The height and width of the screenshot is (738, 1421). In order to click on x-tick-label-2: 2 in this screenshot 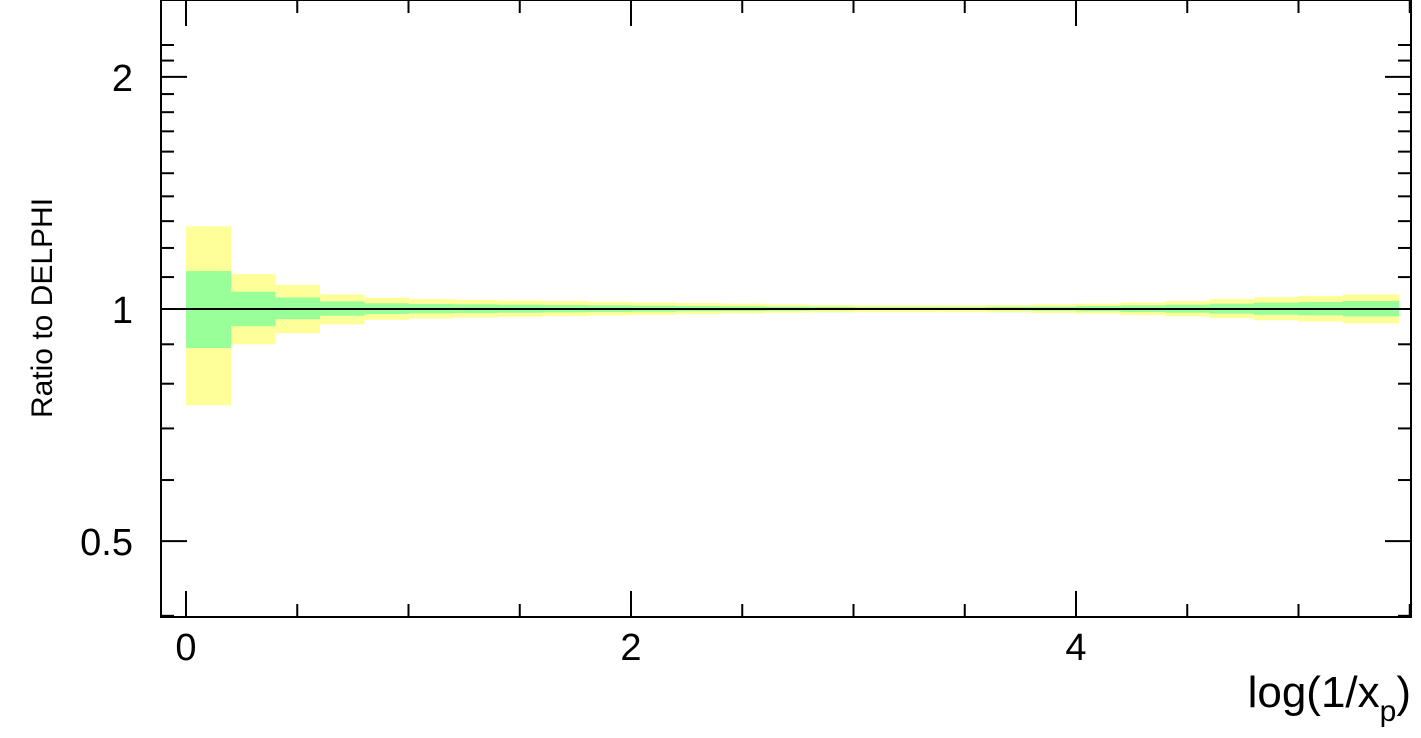, I will do `click(630, 648)`.